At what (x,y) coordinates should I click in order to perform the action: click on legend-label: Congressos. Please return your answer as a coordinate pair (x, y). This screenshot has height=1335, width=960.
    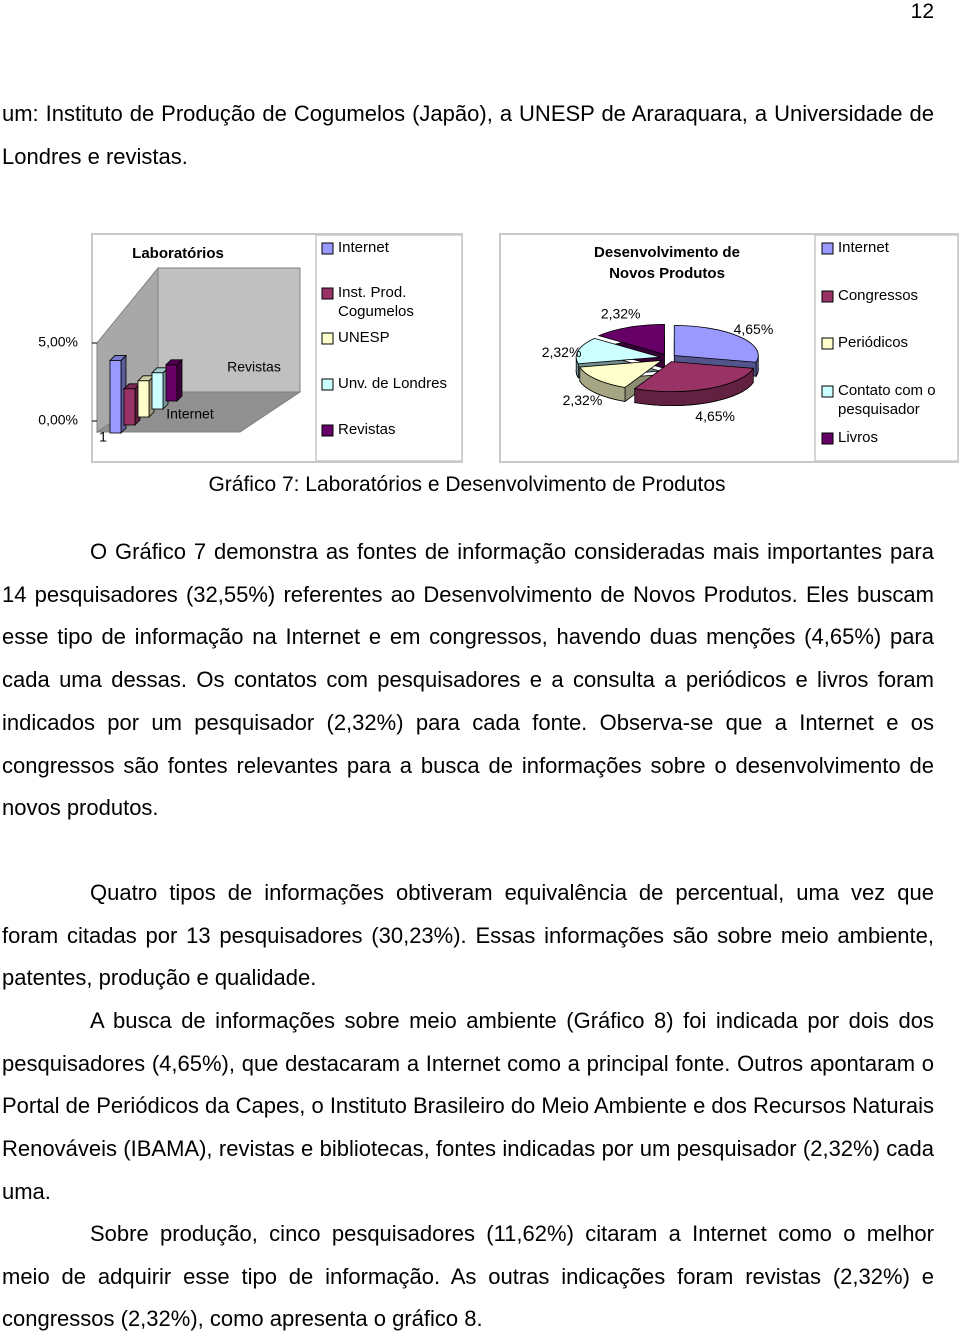
    Looking at the image, I should click on (878, 295).